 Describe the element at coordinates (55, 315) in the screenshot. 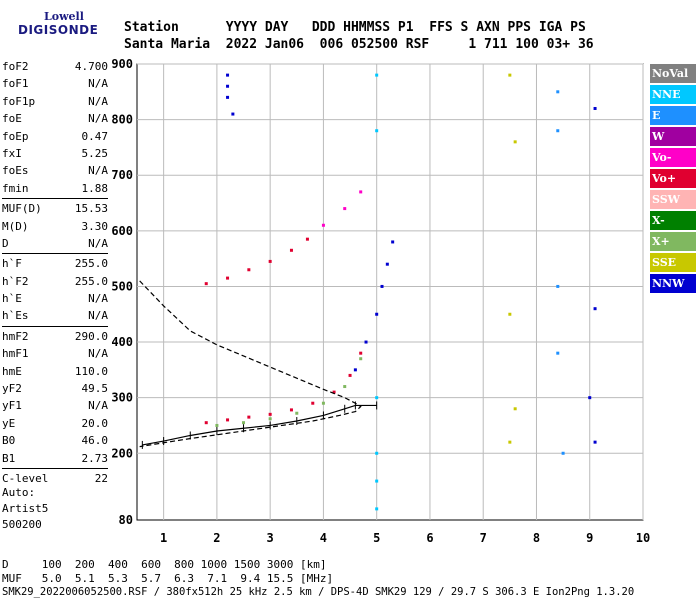

I see `param-row: h`Es N/A` at that location.